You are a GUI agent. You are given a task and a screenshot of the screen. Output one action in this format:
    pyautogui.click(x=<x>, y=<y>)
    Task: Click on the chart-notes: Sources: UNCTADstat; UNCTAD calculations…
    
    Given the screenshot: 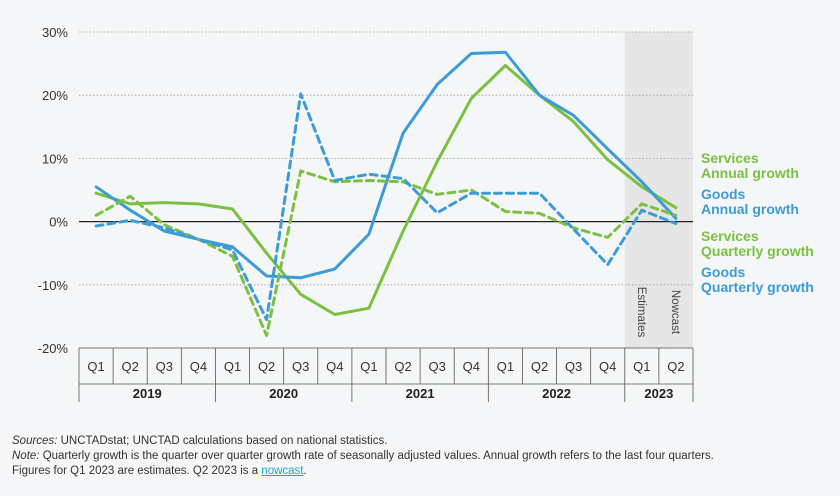 What is the action you would take?
    pyautogui.click(x=422, y=456)
    